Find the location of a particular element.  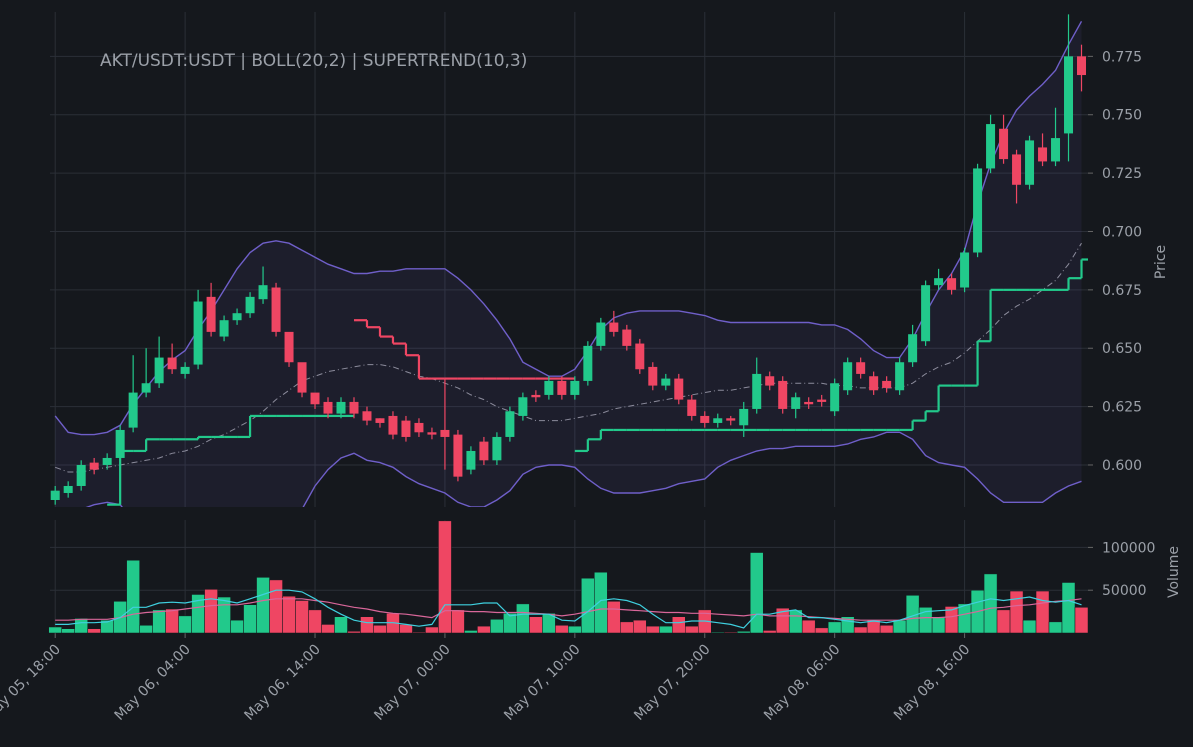

y-tick-label: 0.725 is located at coordinates (1122, 174).